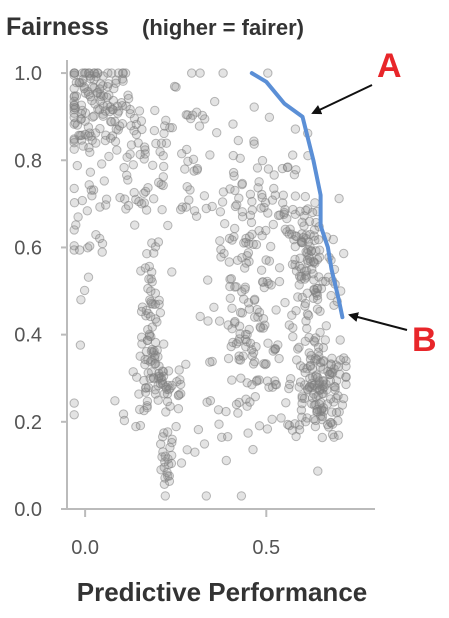  I want to click on y-tick-label: 0.8, so click(28, 161).